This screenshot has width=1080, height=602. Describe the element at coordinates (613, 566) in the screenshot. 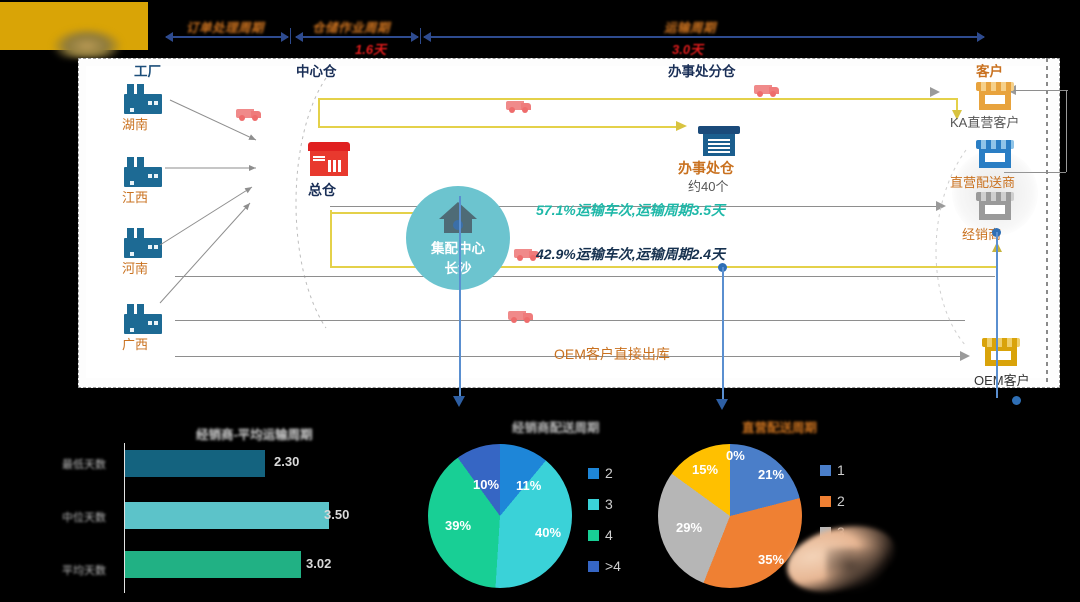

I see `legend-label: >4` at that location.